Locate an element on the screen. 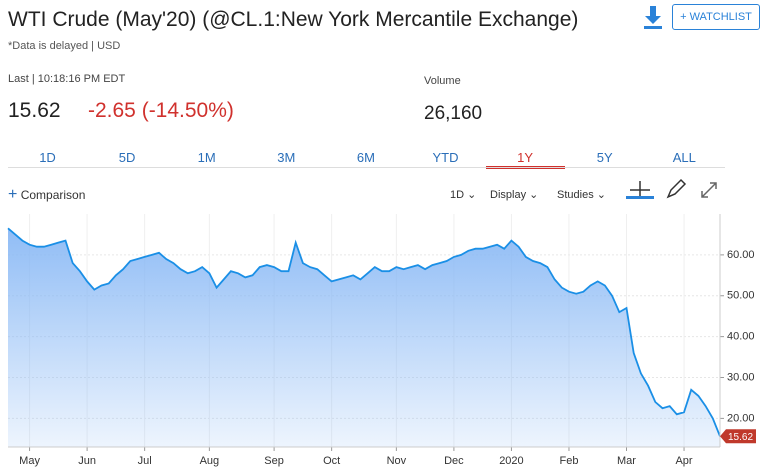 This screenshot has height=473, width=769. chart-tools is located at coordinates (671, 188).